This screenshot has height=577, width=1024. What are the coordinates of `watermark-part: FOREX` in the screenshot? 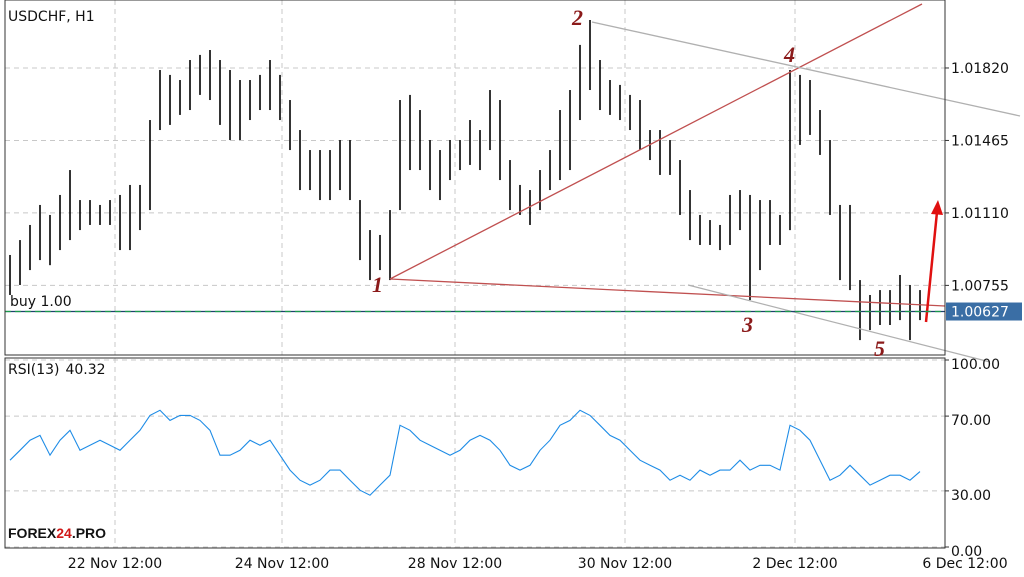 It's located at (32, 533).